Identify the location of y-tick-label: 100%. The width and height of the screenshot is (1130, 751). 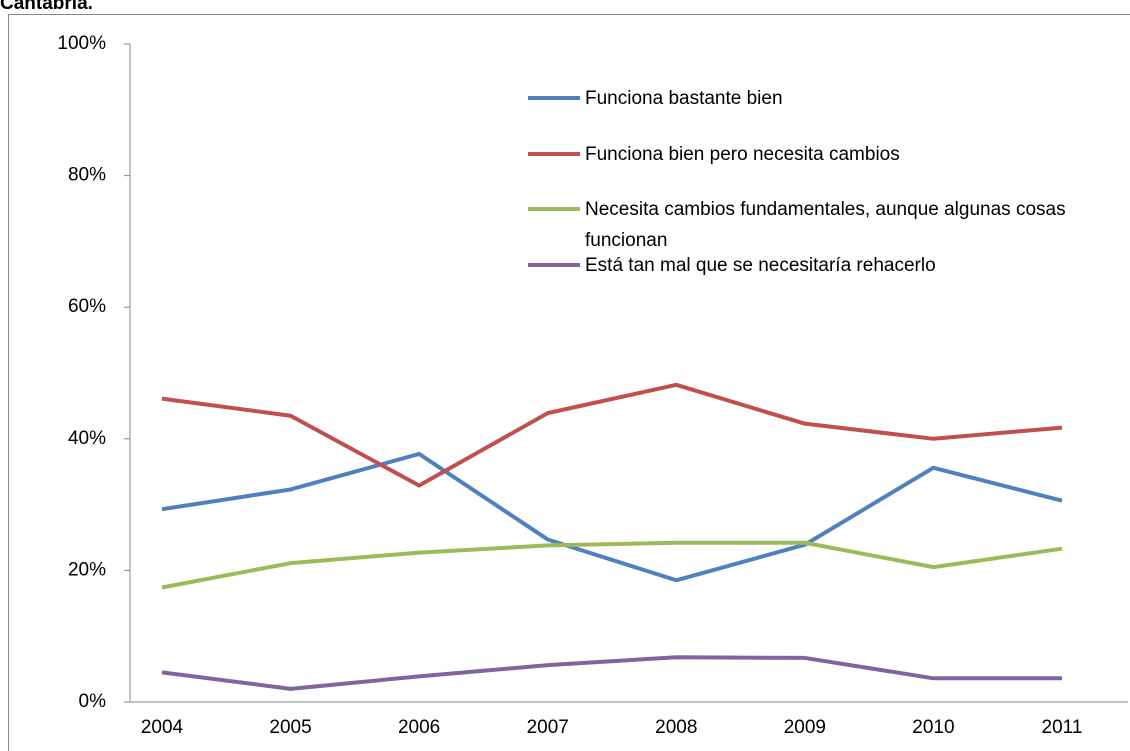
(81, 43).